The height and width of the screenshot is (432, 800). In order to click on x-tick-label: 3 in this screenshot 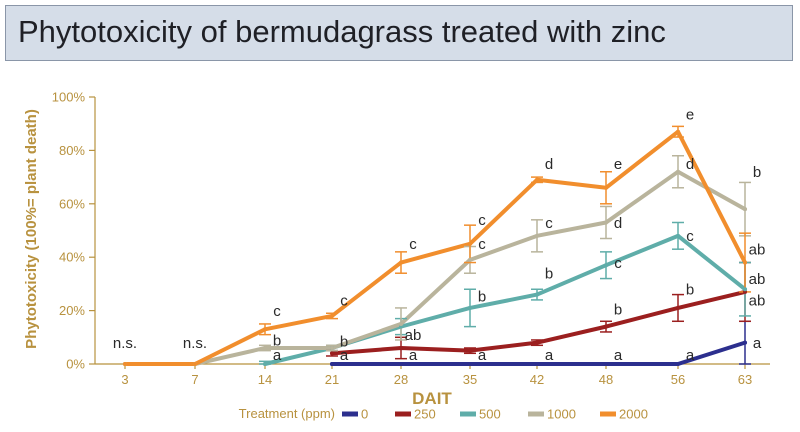, I will do `click(124, 379)`.